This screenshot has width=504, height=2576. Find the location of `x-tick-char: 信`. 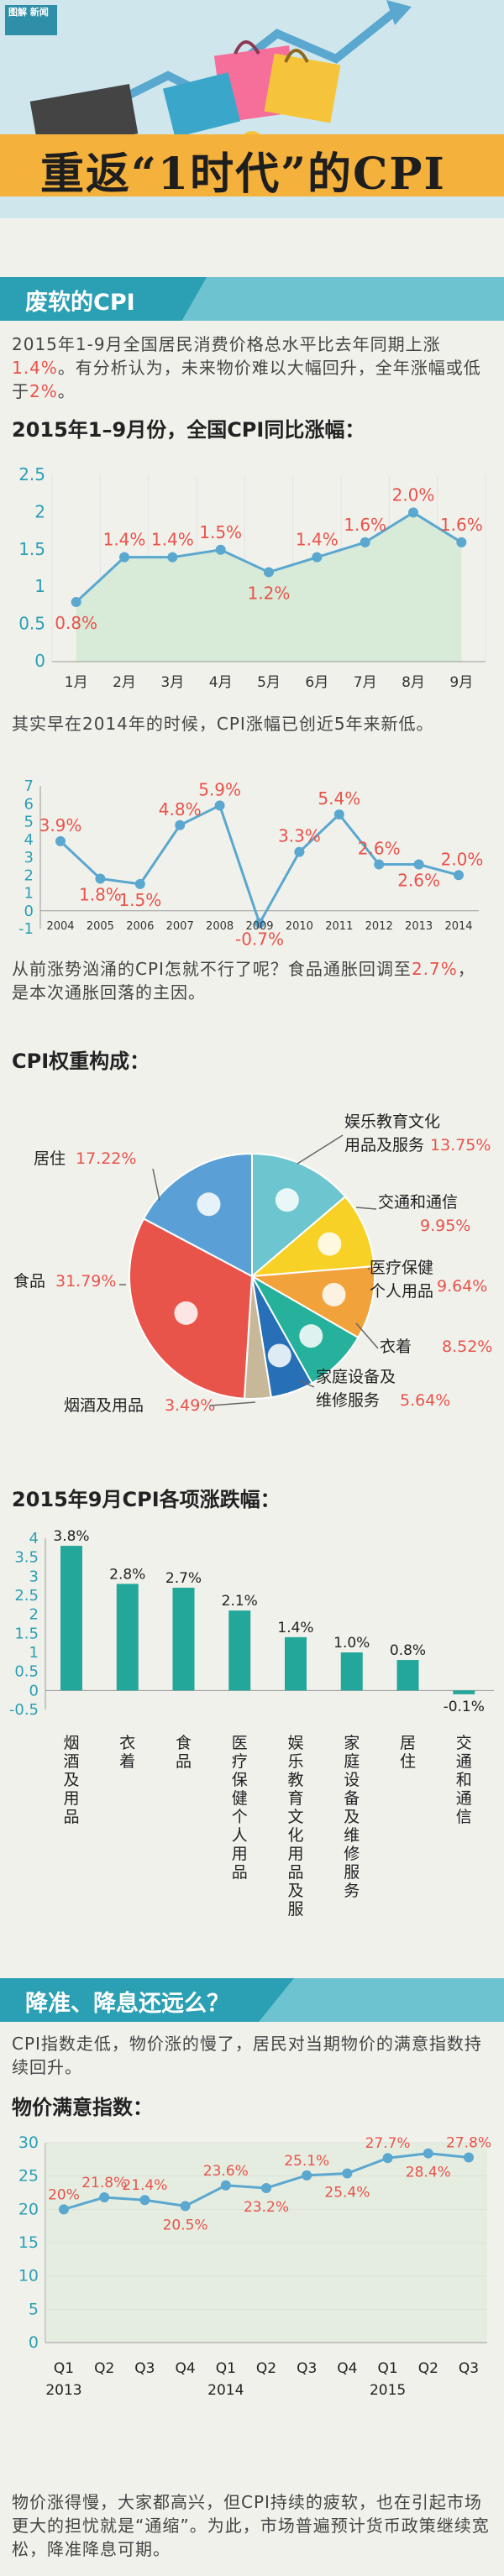

x-tick-char: 信 is located at coordinates (464, 1817).